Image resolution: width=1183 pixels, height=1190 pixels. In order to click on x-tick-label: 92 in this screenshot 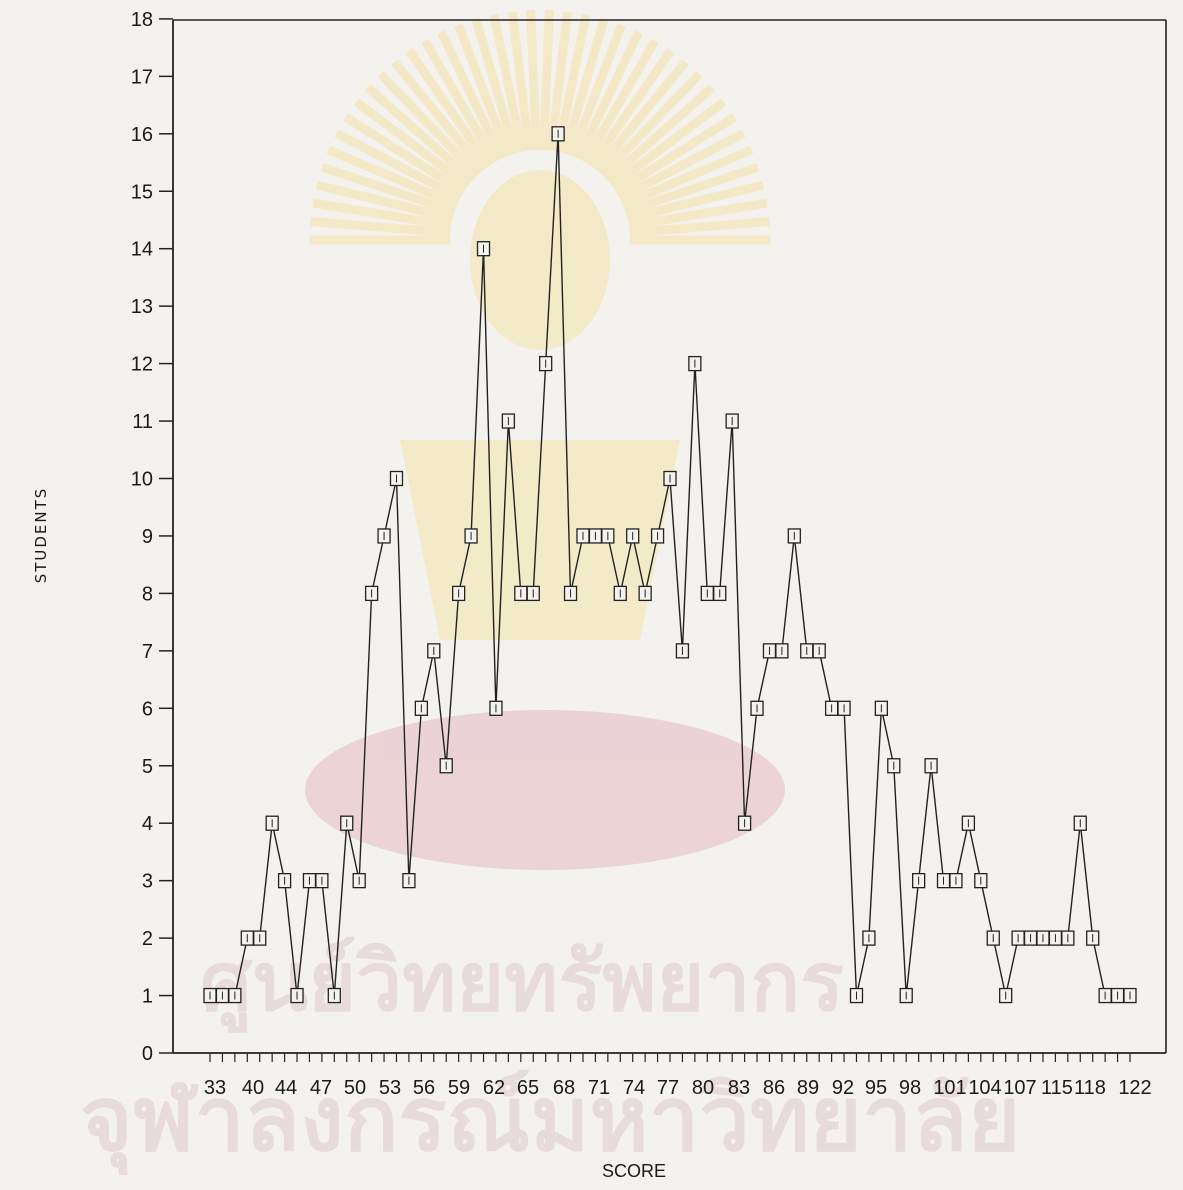, I will do `click(843, 1088)`.